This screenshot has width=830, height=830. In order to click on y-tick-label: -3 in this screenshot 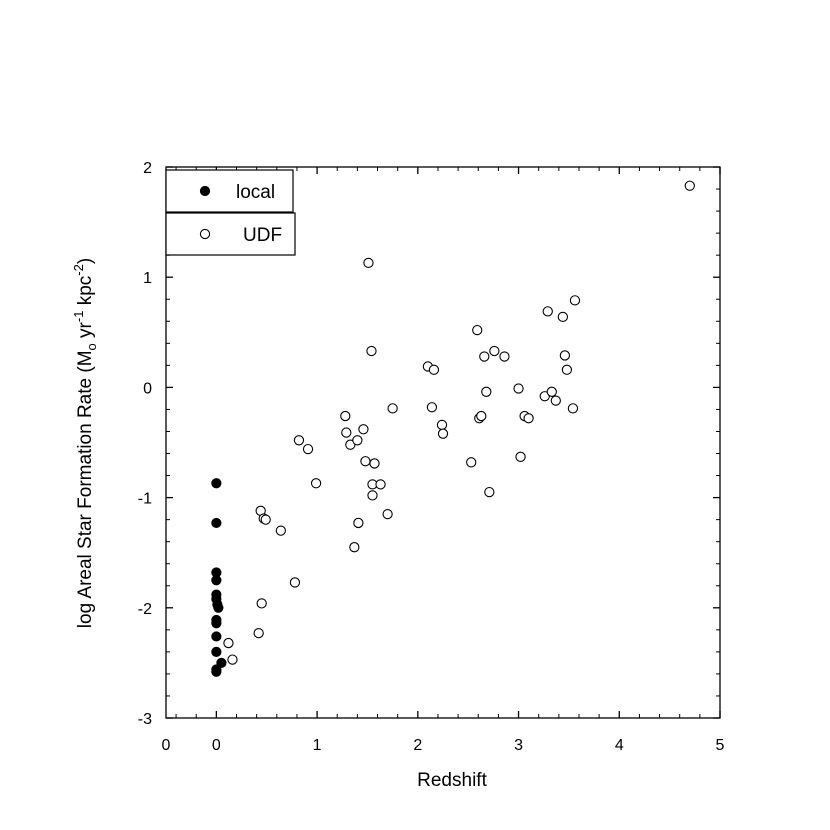, I will do `click(145, 719)`.